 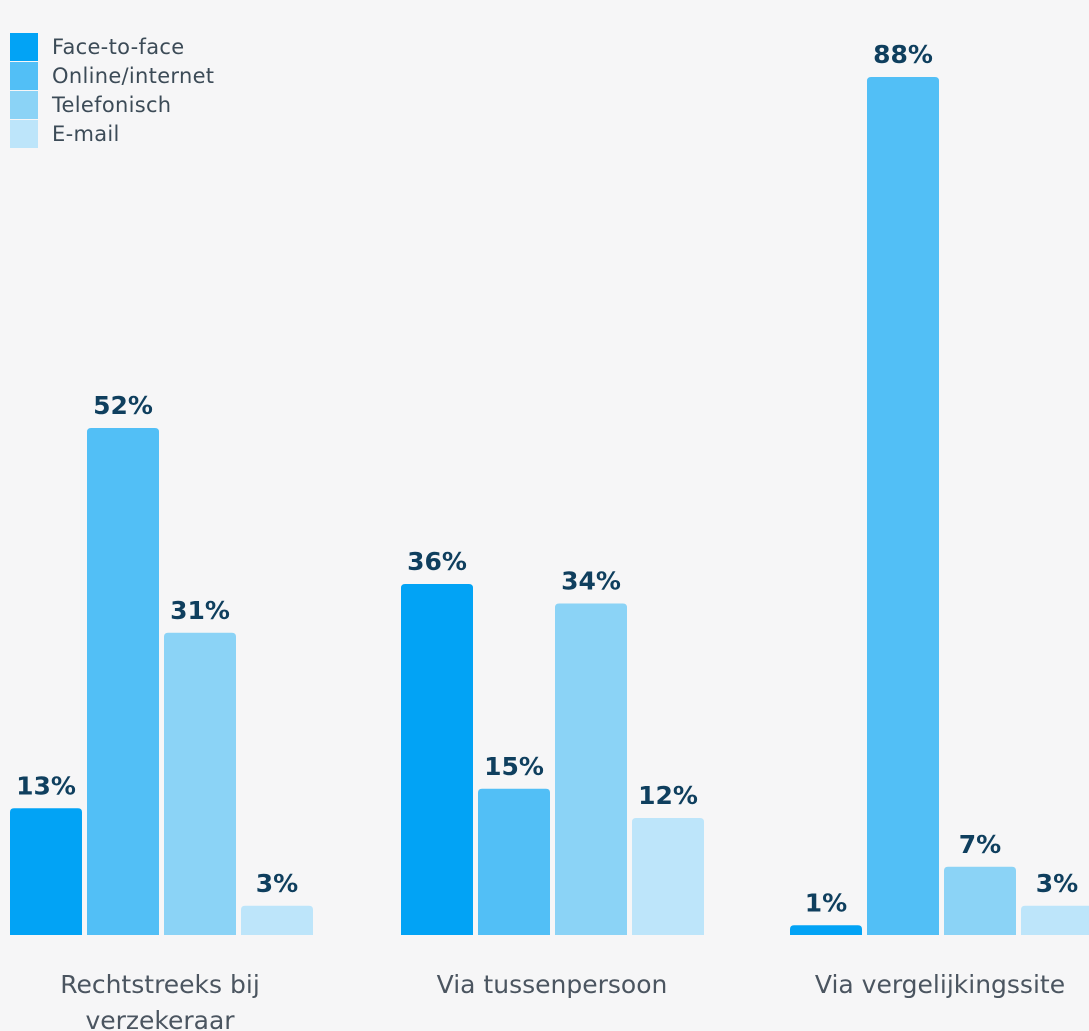 I want to click on legend-item: Telefonisch, so click(x=112, y=104).